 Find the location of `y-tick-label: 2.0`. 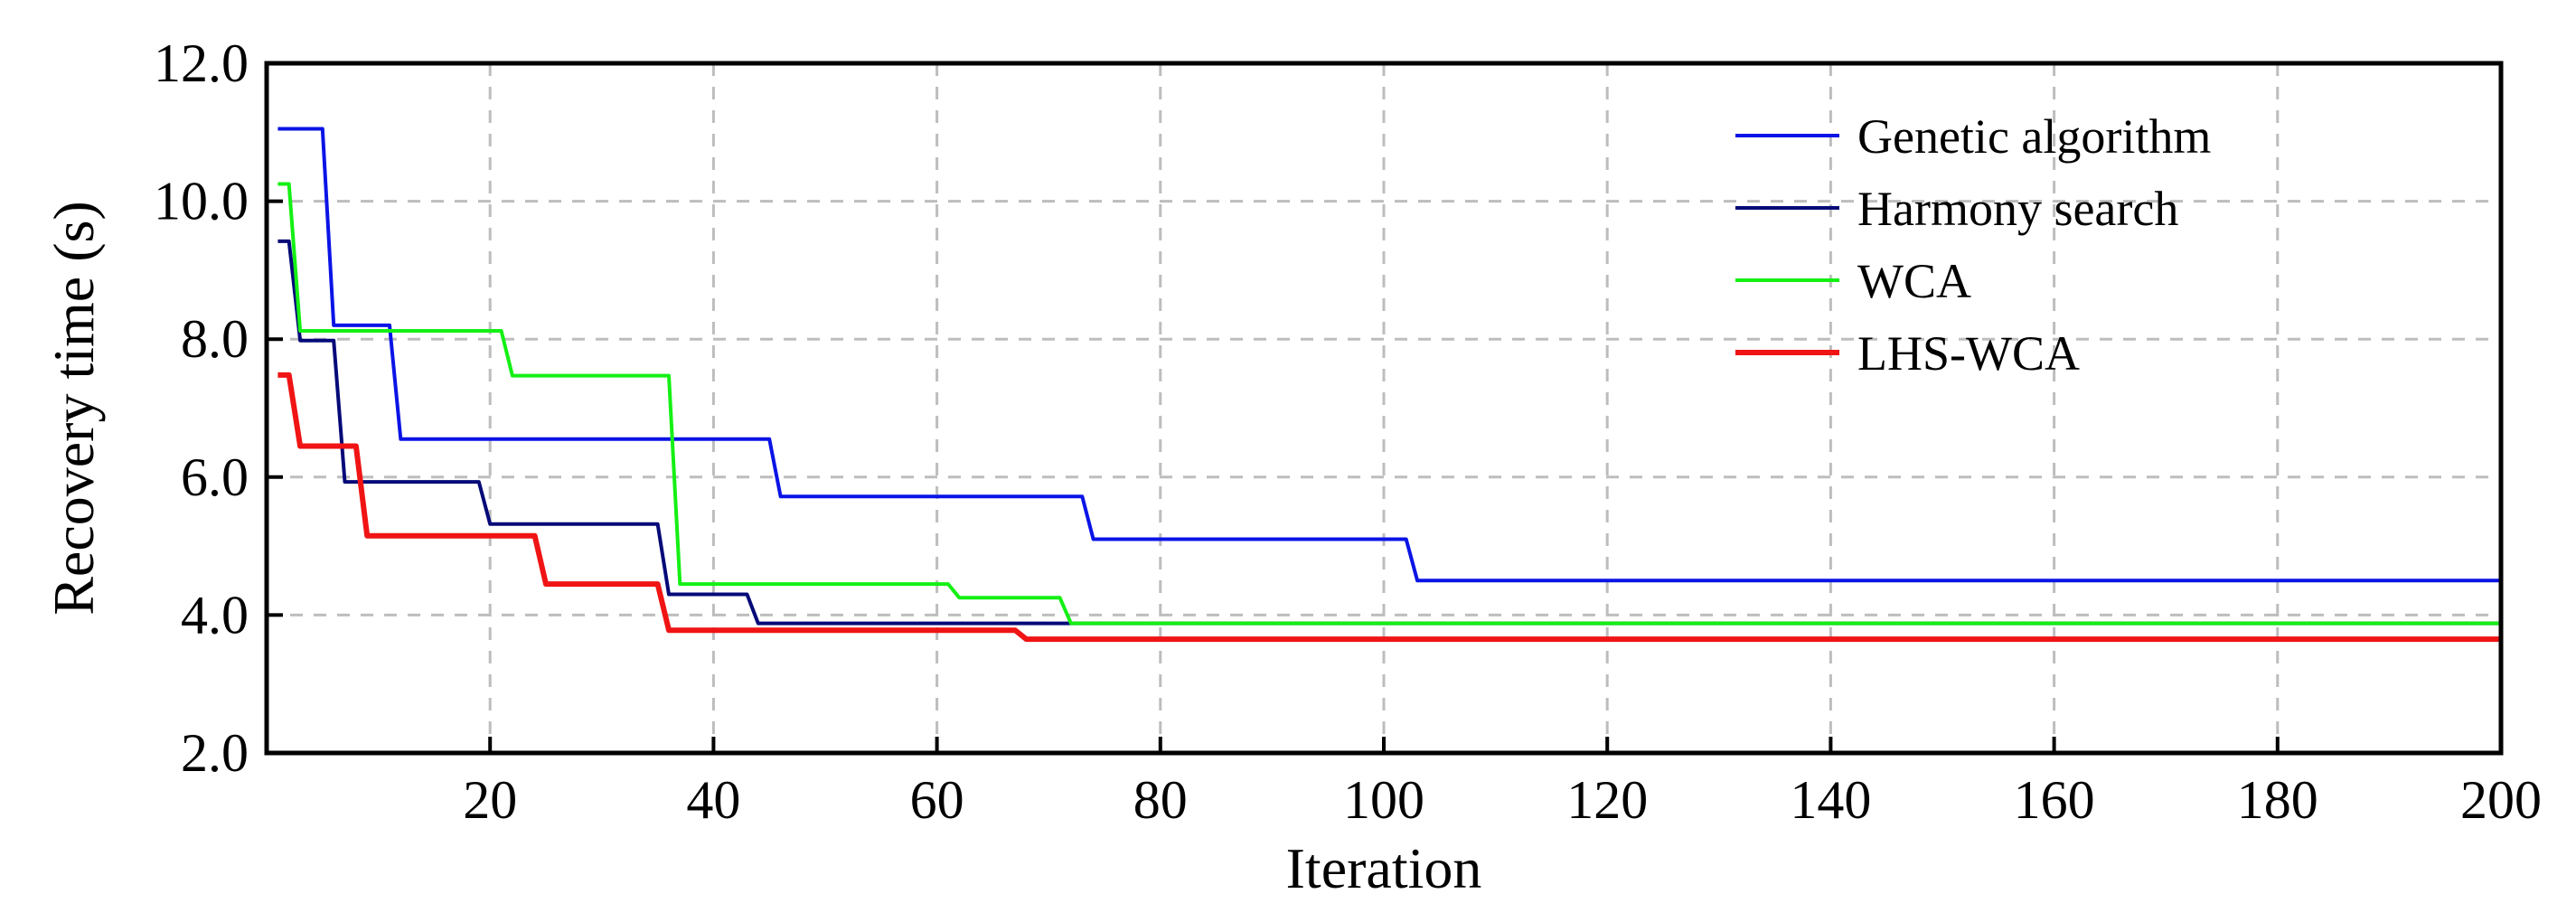

y-tick-label: 2.0 is located at coordinates (215, 753).